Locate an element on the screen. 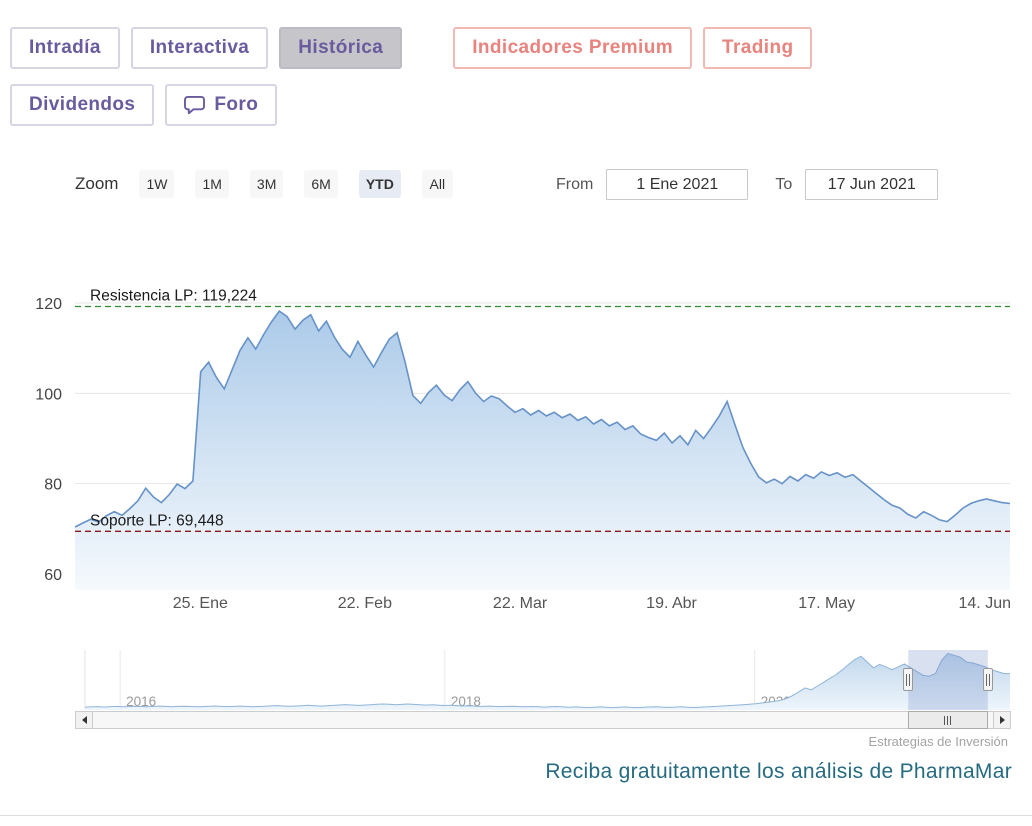  x-axis-label: 25. Ene is located at coordinates (200, 603).